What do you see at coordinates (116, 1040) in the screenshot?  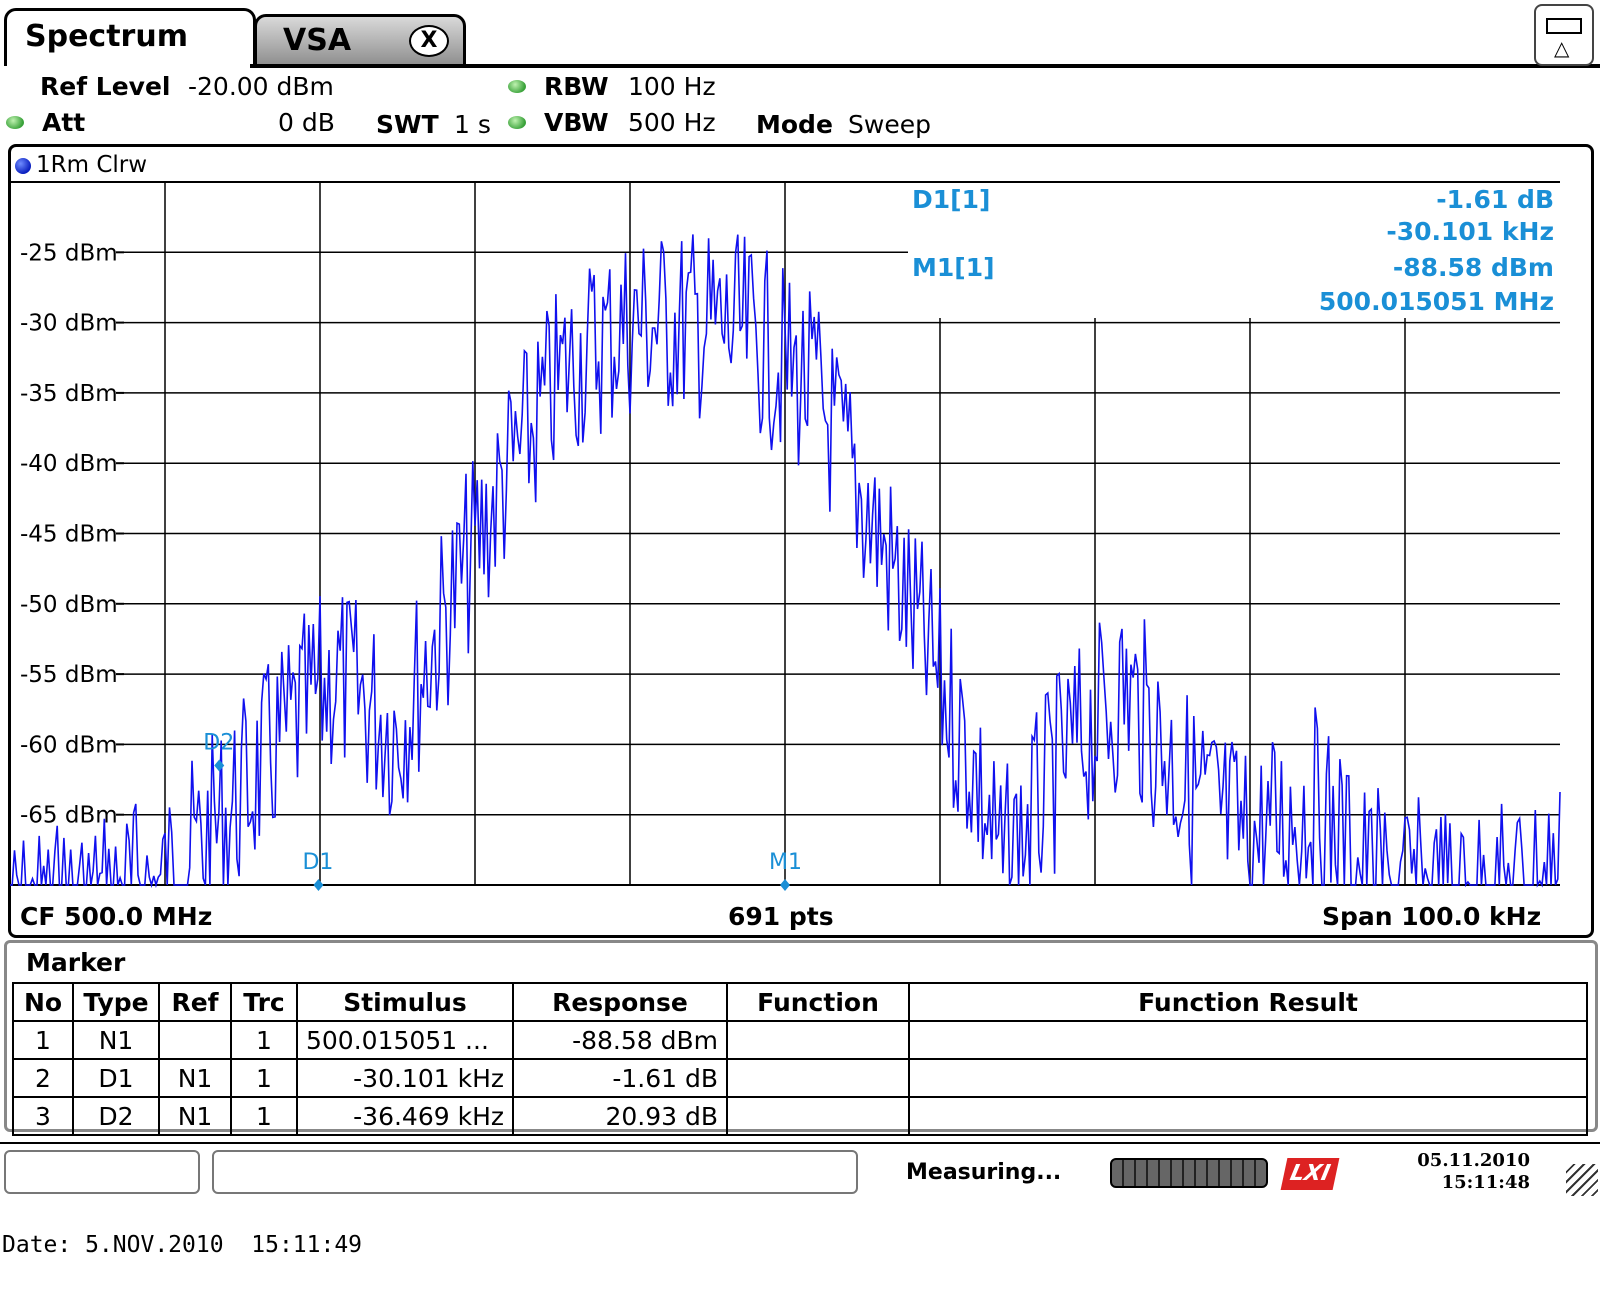 I see `cell-type: N1` at bounding box center [116, 1040].